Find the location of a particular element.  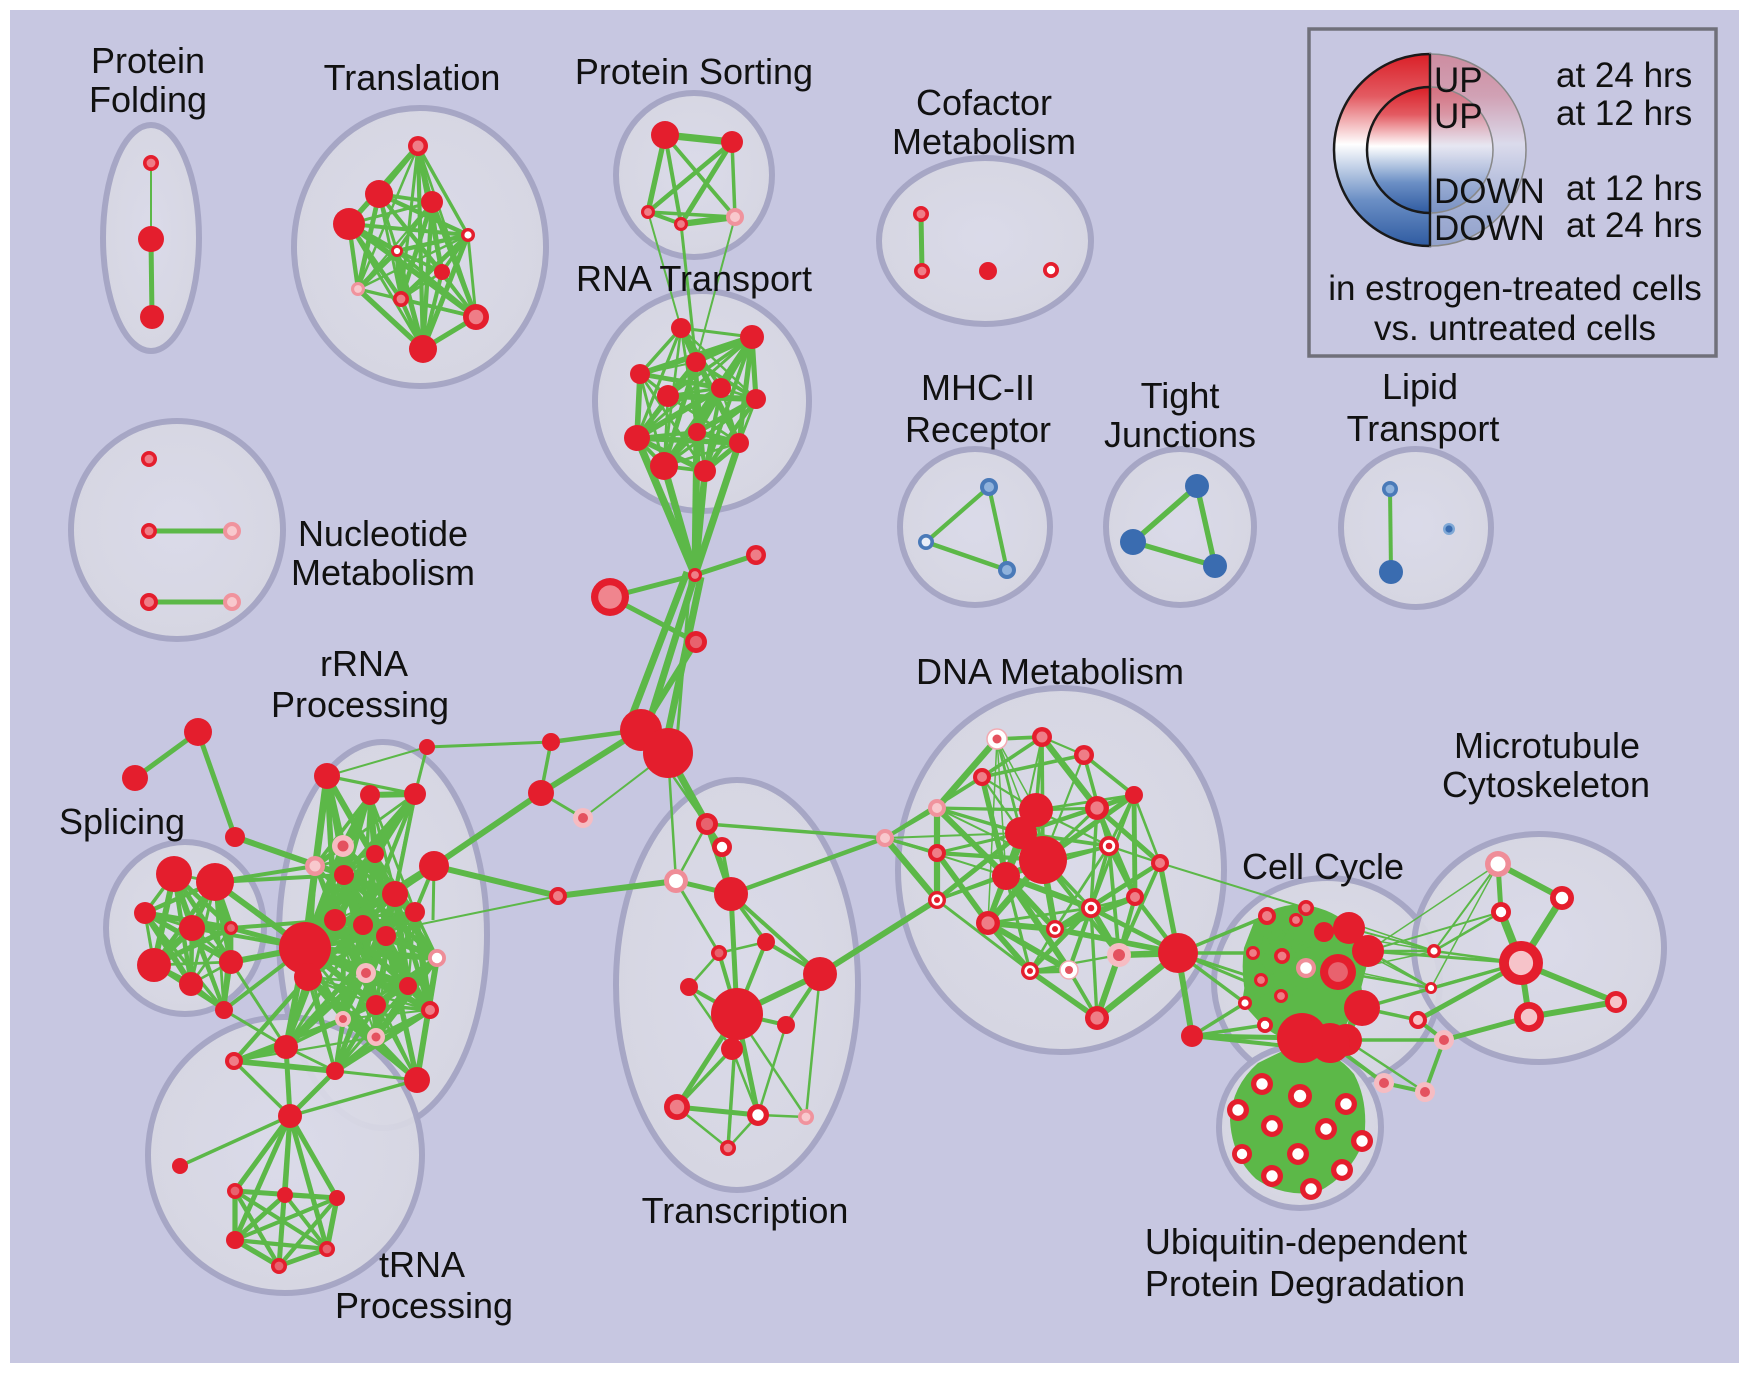

svg-text: Cell Cycle is located at coordinates (1323, 866).